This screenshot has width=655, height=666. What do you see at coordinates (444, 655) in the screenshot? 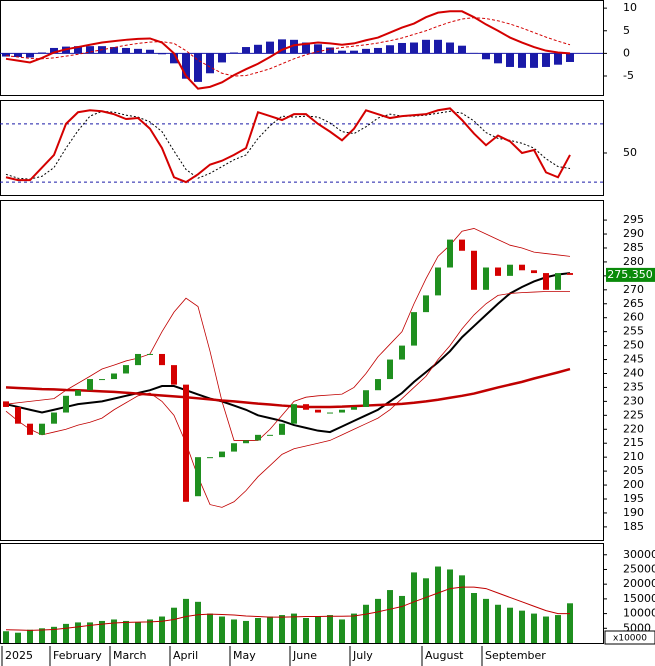
I see `x-tick-label: August` at bounding box center [444, 655].